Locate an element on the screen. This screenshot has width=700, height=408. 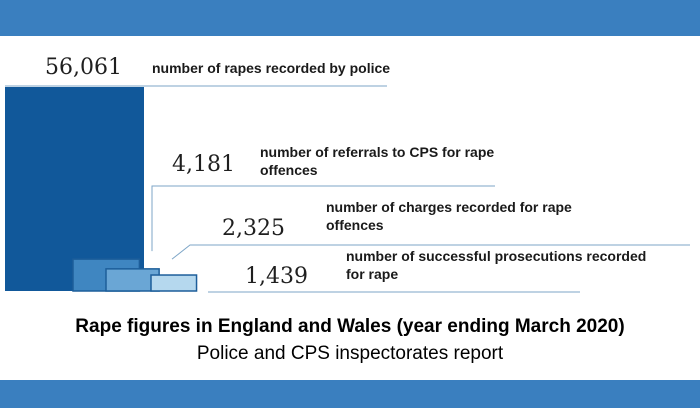
value-label-2: 4,181 is located at coordinates (203, 164).